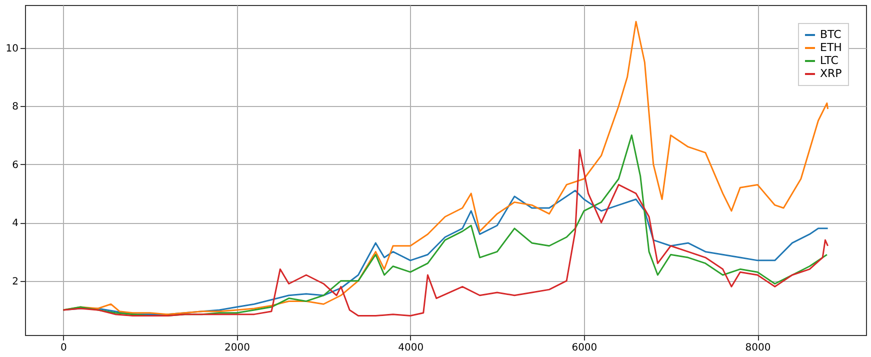  What do you see at coordinates (15, 282) in the screenshot?
I see `y-tick-label: 2` at bounding box center [15, 282].